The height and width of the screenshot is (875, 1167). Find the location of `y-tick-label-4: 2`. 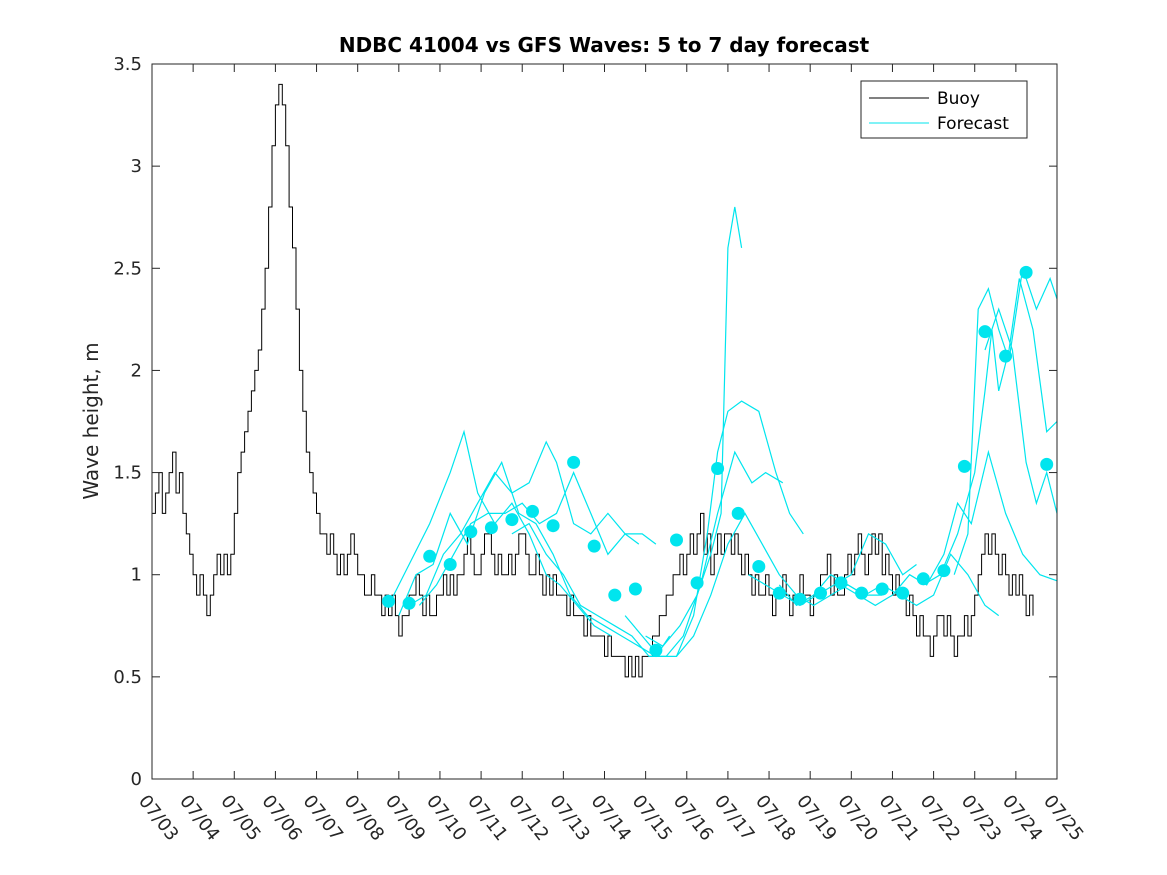

y-tick-label-4: 2 is located at coordinates (136, 370).